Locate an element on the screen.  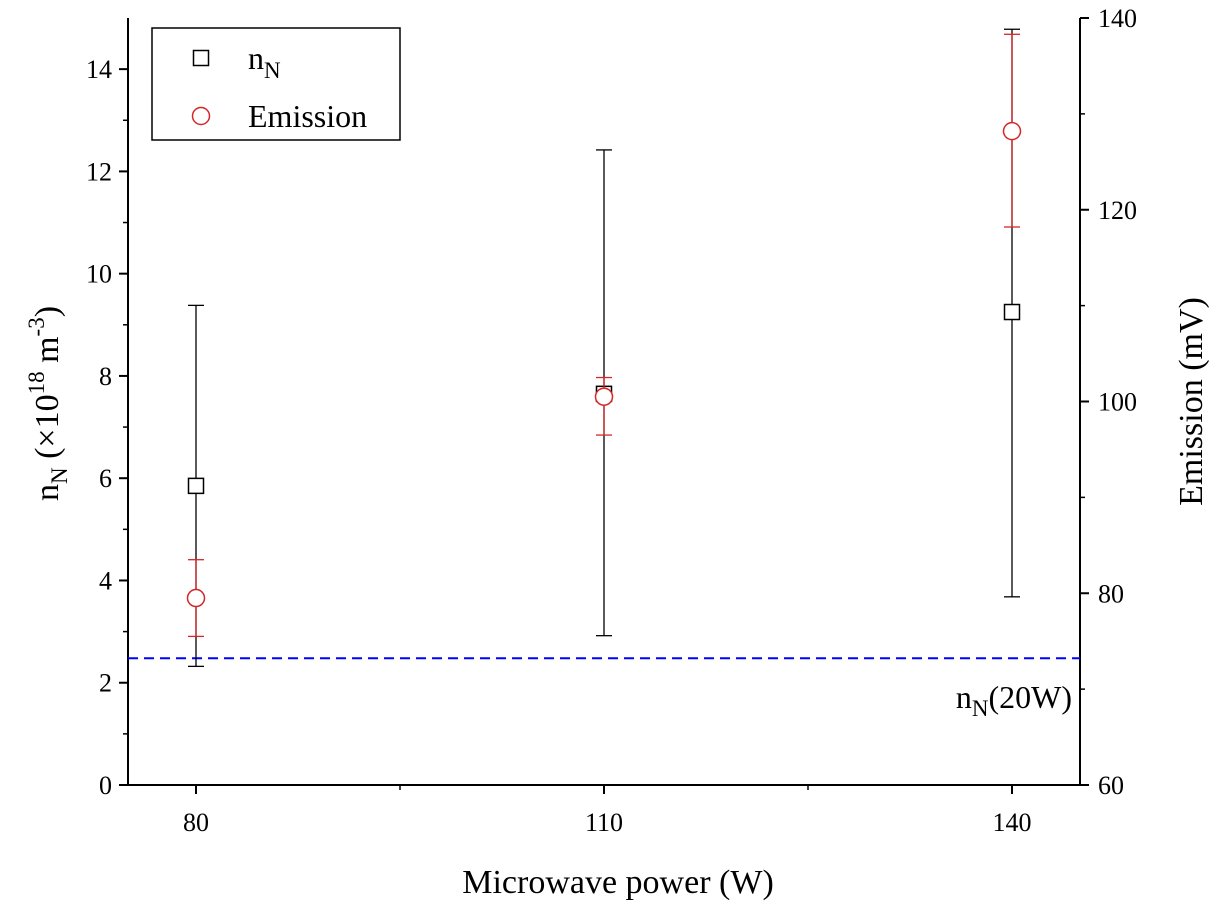
reference-label-sub: N is located at coordinates (980, 708).